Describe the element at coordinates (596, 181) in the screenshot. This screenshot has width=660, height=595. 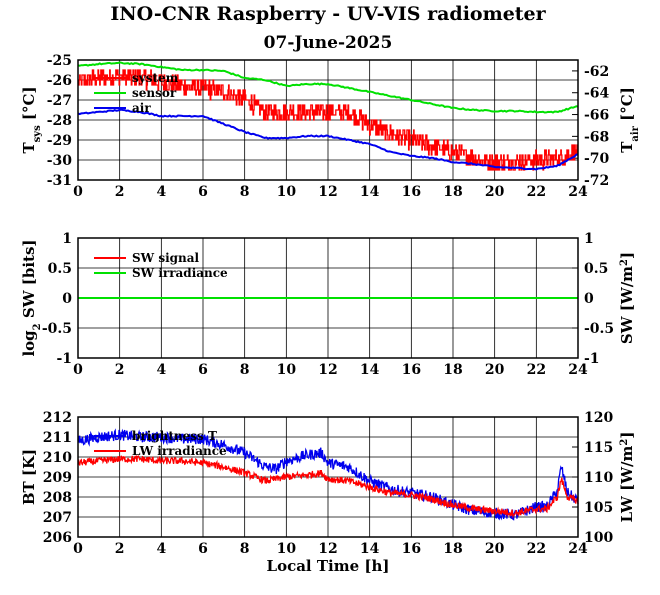
I see `y-right-tick-label: -72` at that location.